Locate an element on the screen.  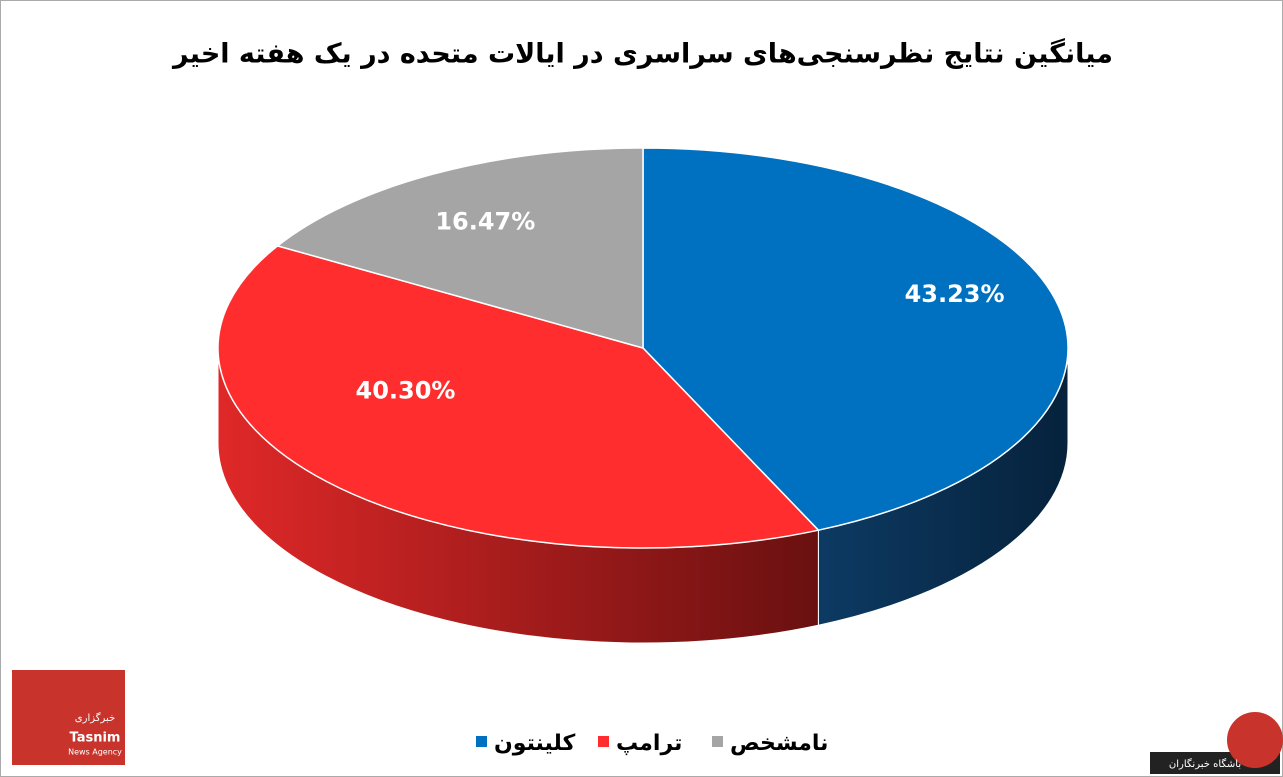
legend-label: کلینتون is located at coordinates (534, 743).